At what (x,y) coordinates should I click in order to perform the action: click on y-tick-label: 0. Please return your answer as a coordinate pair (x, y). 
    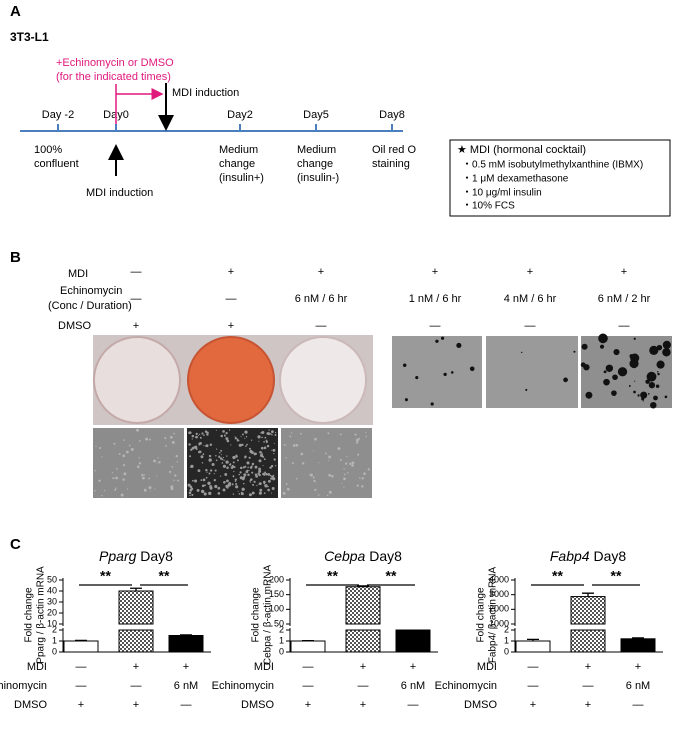
    Looking at the image, I should click on (281, 651).